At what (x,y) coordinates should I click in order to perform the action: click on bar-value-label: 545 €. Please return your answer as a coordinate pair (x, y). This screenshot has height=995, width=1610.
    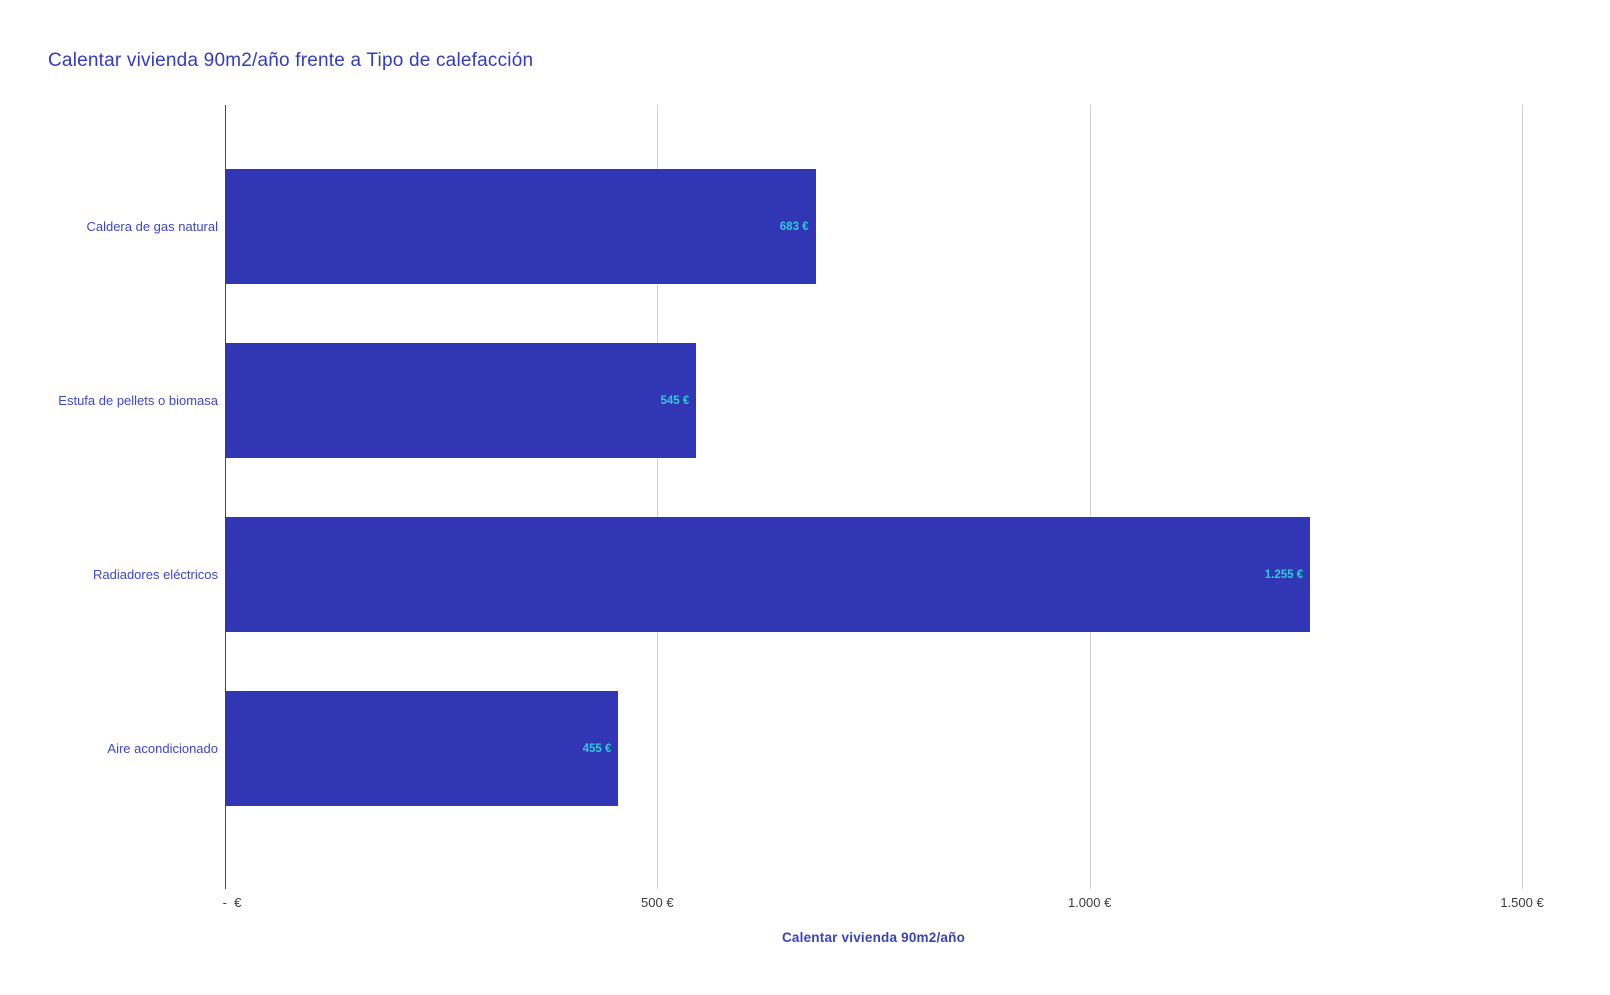
    Looking at the image, I should click on (675, 400).